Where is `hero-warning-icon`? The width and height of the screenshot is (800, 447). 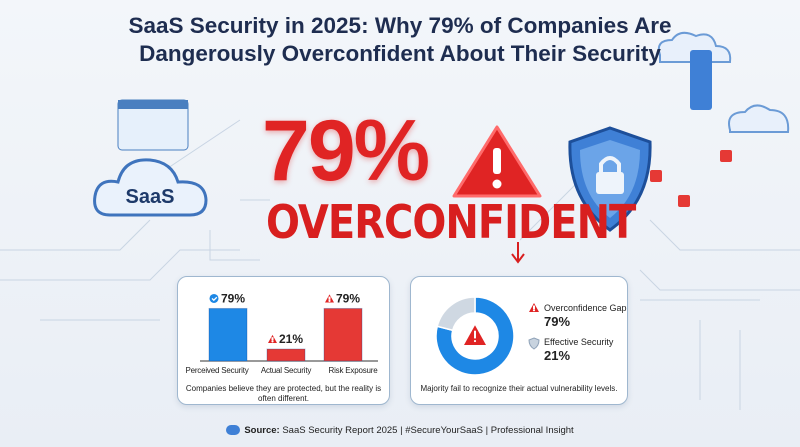
hero-warning-icon is located at coordinates (497, 161).